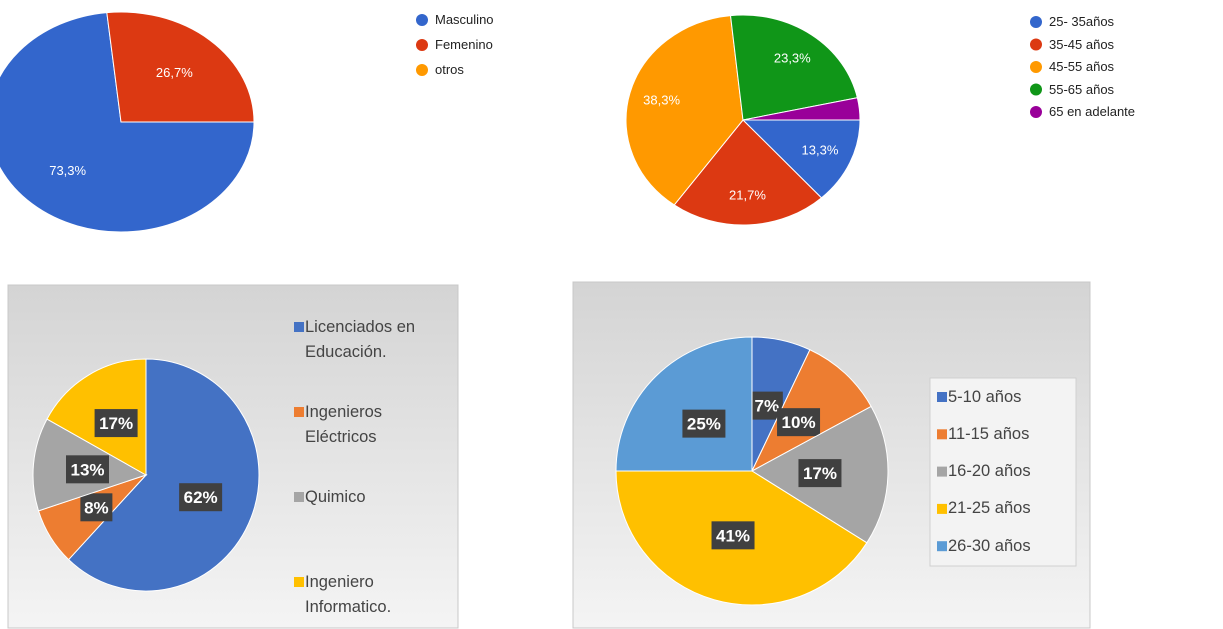  What do you see at coordinates (360, 339) in the screenshot?
I see `legend-label: Licenciados en Educación.` at bounding box center [360, 339].